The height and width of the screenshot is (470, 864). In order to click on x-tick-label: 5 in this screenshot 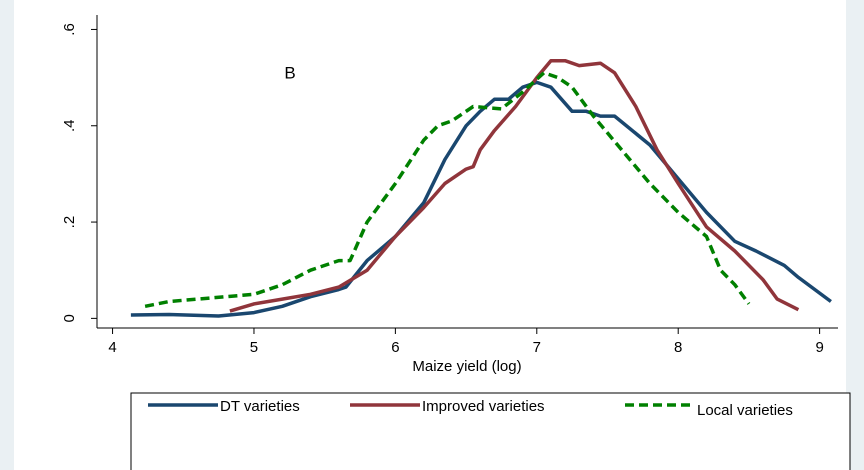, I will do `click(254, 347)`.